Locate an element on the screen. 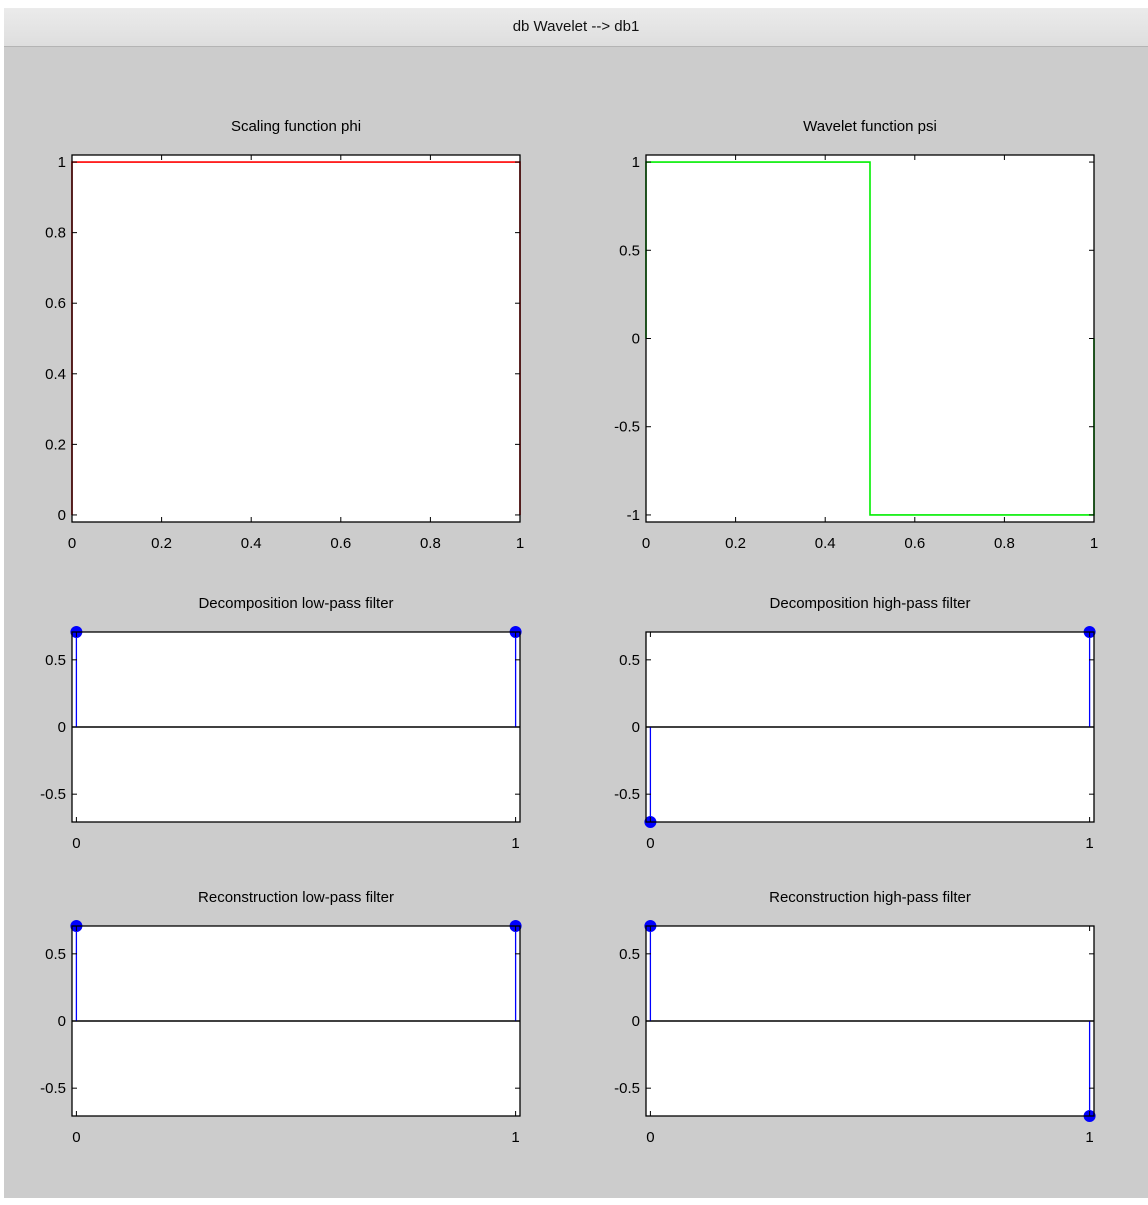 The height and width of the screenshot is (1205, 1148). chart-dec-hi: Decomposition high-pass filter 0 1 -0.5 0 0.5 is located at coordinates (855, 723).